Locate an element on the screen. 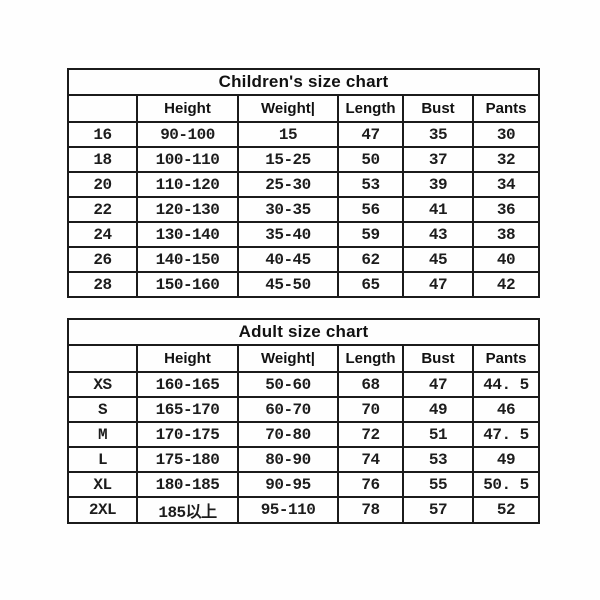  size-value: 15 is located at coordinates (288, 134).